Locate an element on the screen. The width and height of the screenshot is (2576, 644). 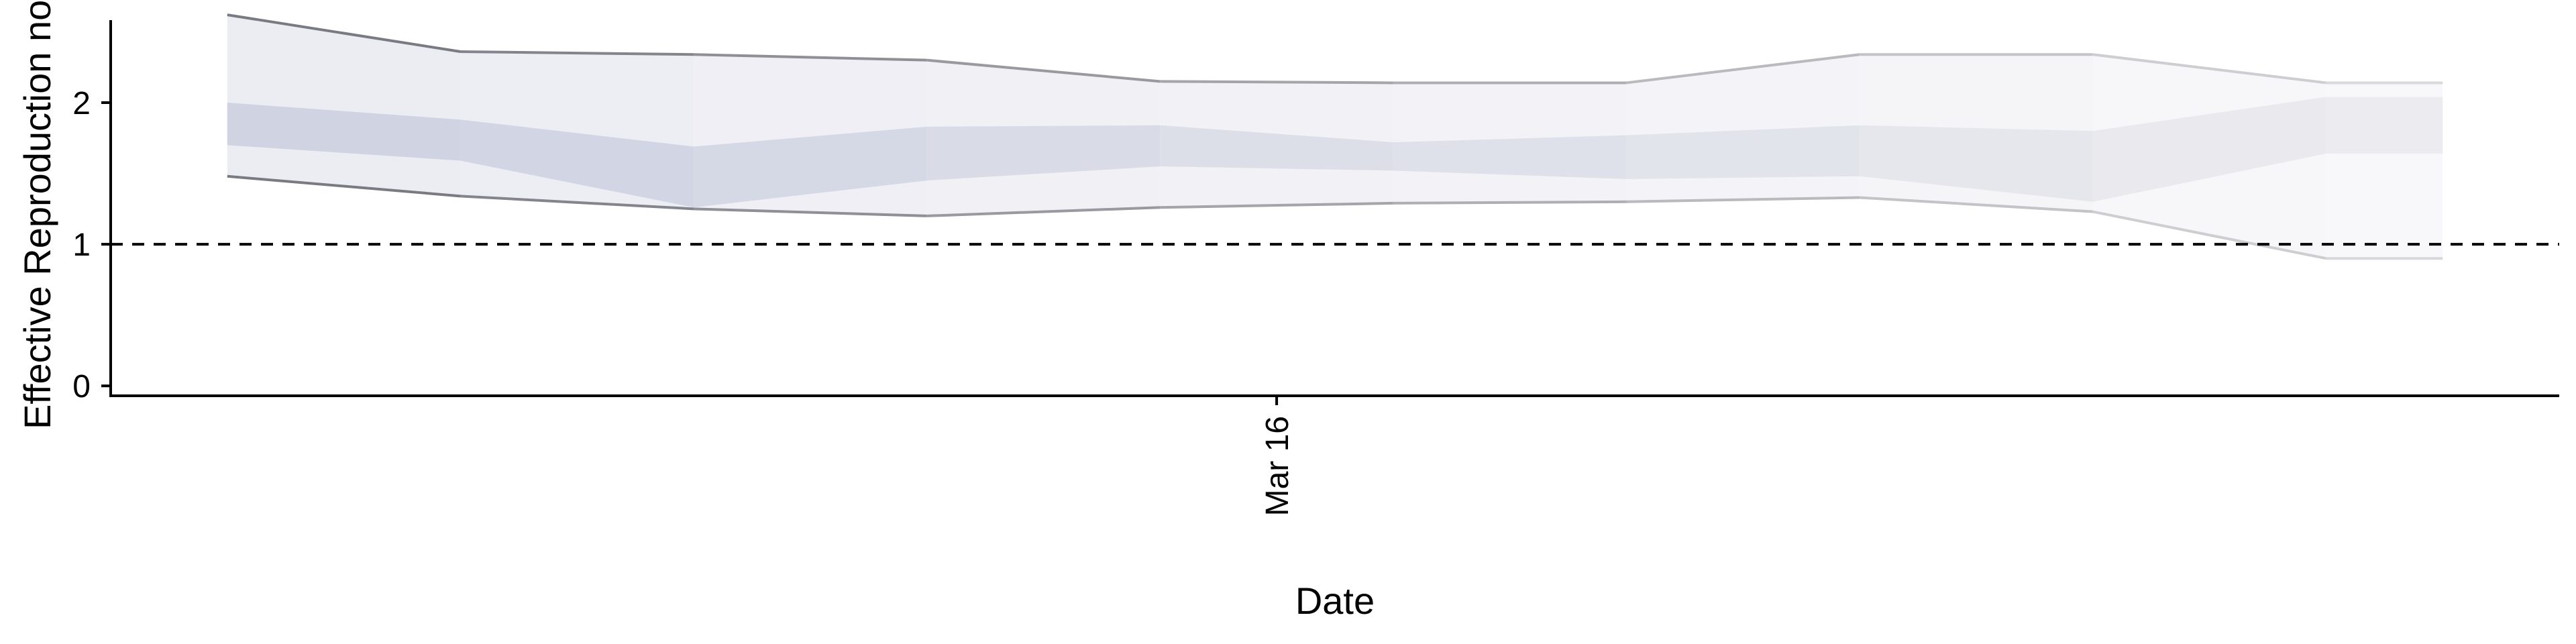
y-tick-label: 2 is located at coordinates (81, 103).